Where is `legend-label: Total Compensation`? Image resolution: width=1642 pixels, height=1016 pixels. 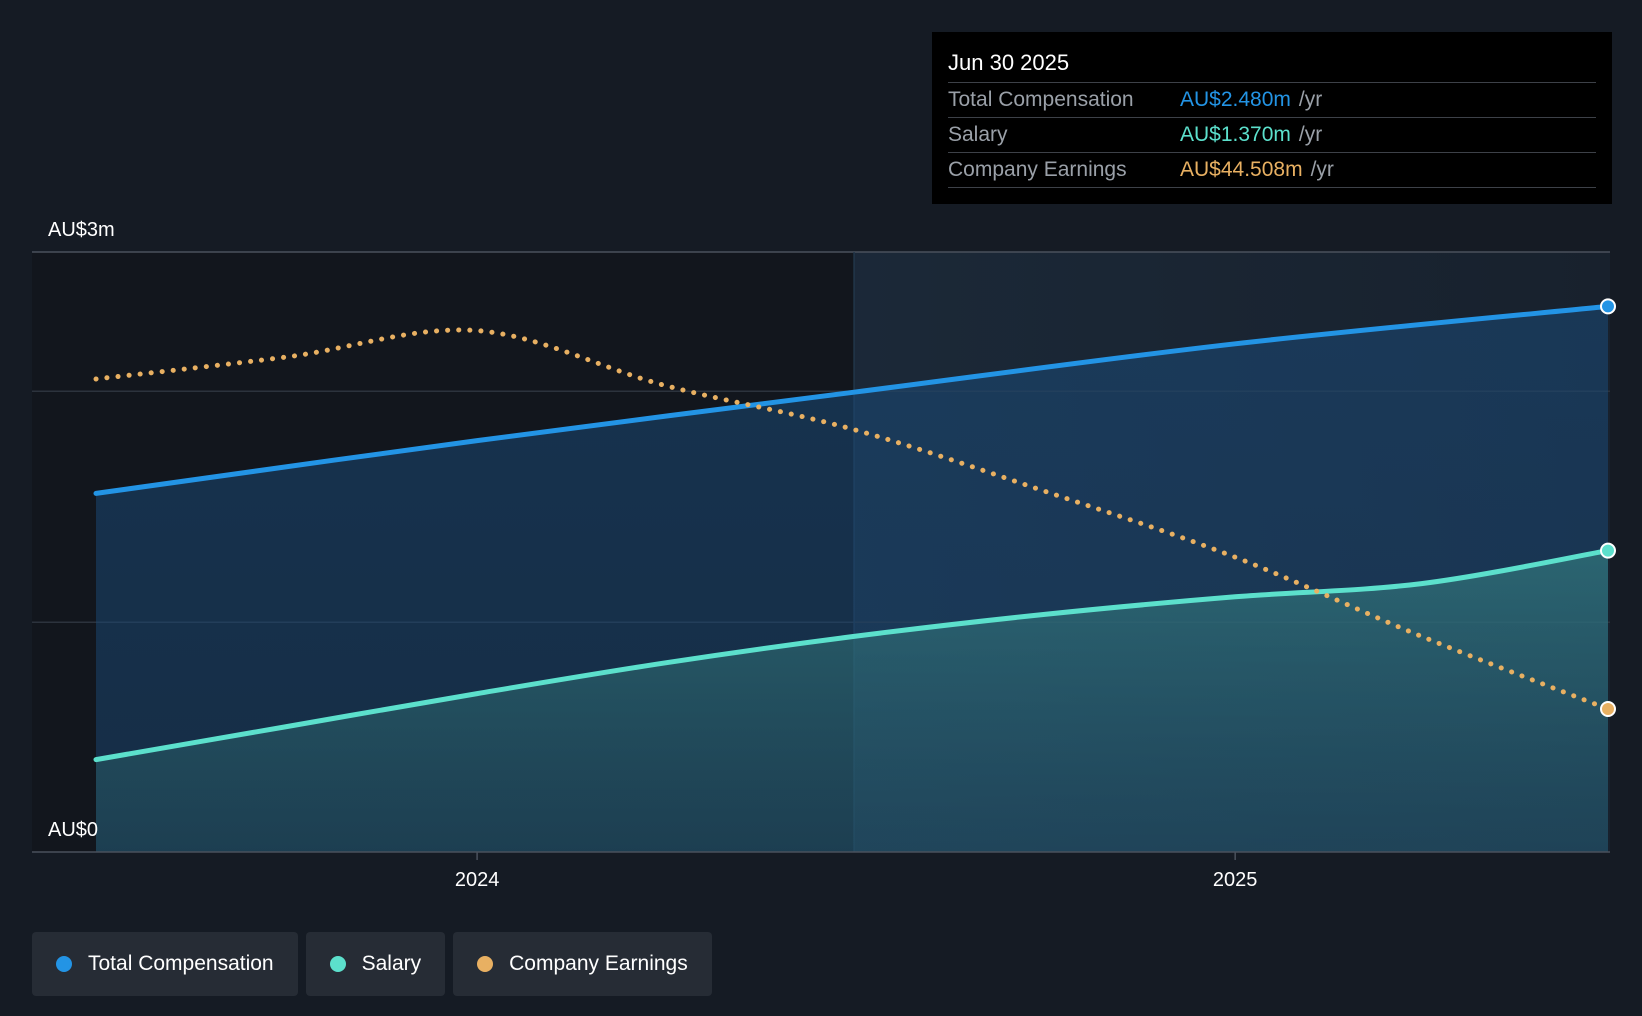
legend-label: Total Compensation is located at coordinates (181, 963).